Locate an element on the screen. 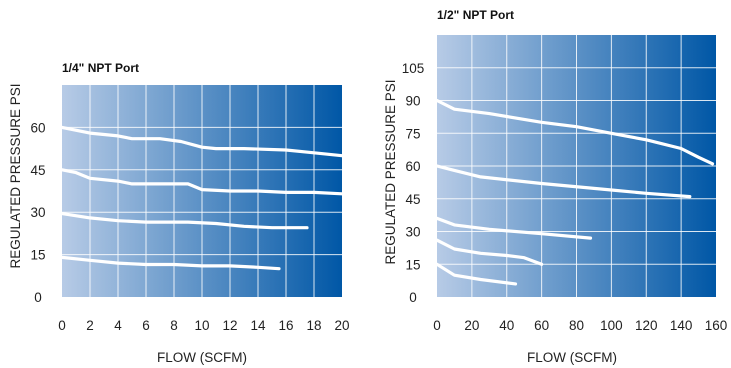 The height and width of the screenshot is (368, 731). chart2-x-tick-label: 140 is located at coordinates (681, 325).